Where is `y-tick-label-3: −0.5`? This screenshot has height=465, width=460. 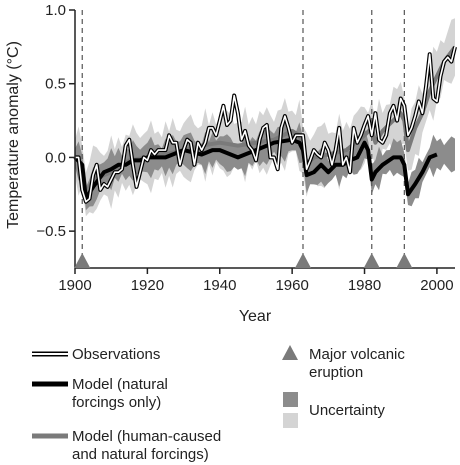
y-tick-label-3: −0.5 is located at coordinates (51, 231).